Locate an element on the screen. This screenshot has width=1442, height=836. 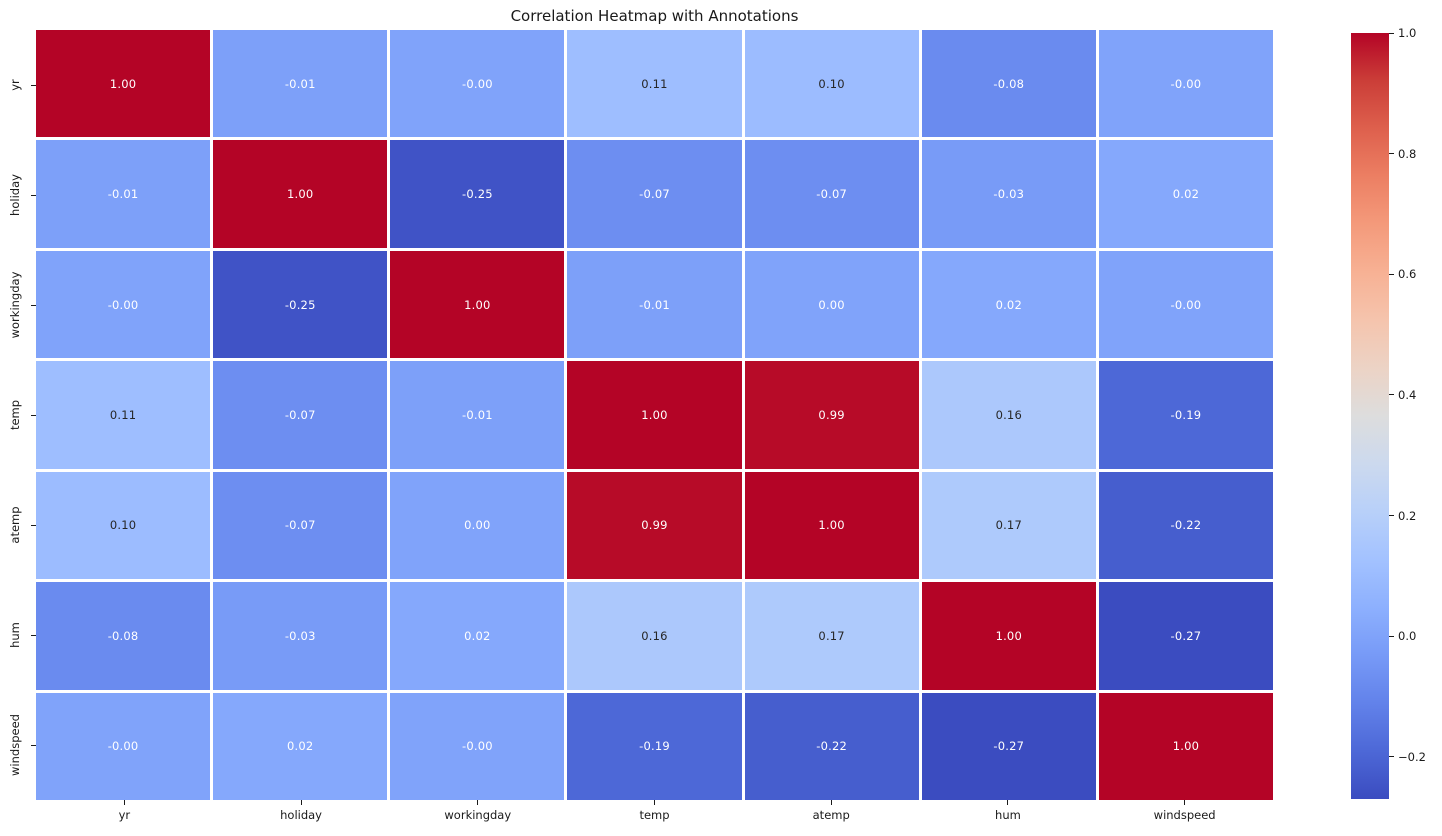
heatmap-cell: 0.10 is located at coordinates (831, 84).